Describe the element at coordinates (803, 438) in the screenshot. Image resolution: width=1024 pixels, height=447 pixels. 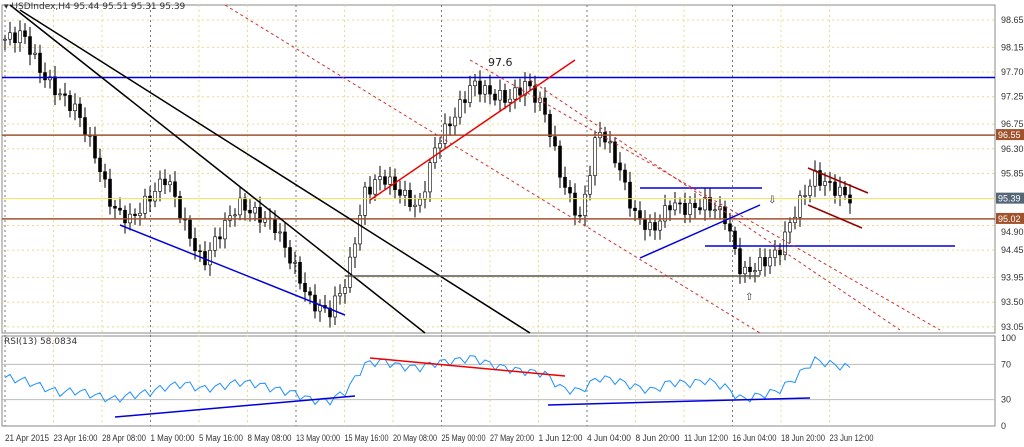
I see `x-tick-label: 18 Jun 20:00` at that location.